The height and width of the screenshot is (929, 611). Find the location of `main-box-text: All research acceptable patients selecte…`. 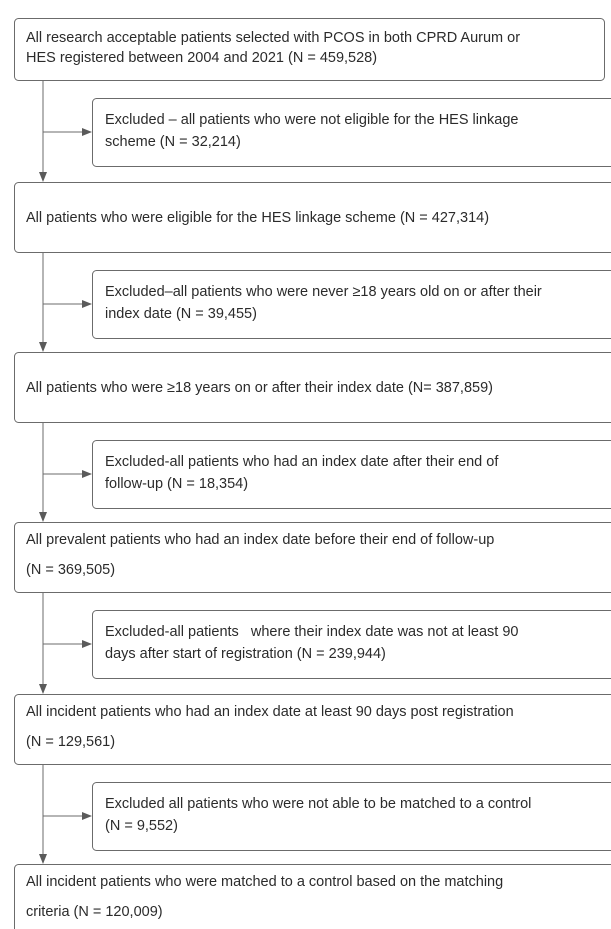

main-box-text: All research acceptable patients selecte… is located at coordinates (273, 38).